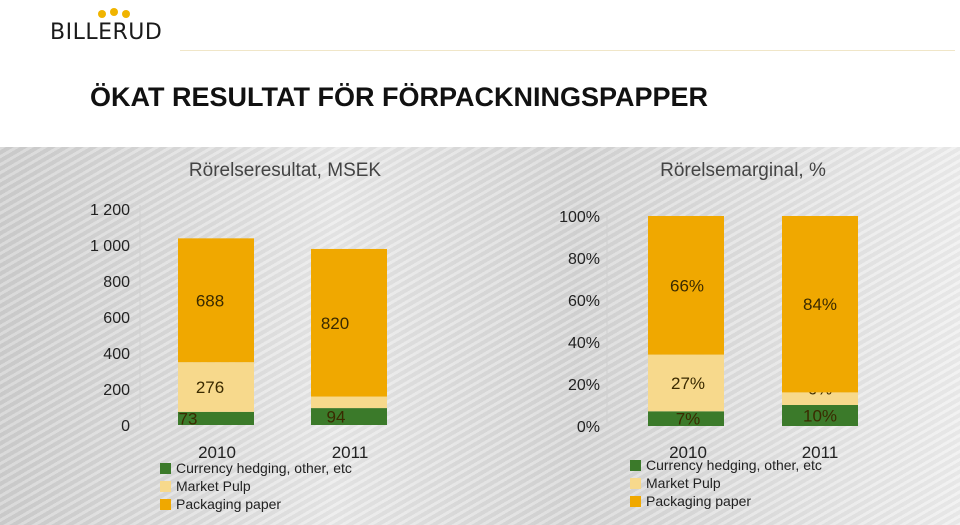 This screenshot has height=525, width=960. What do you see at coordinates (106, 32) in the screenshot?
I see `brand-name: BILLERUD` at bounding box center [106, 32].